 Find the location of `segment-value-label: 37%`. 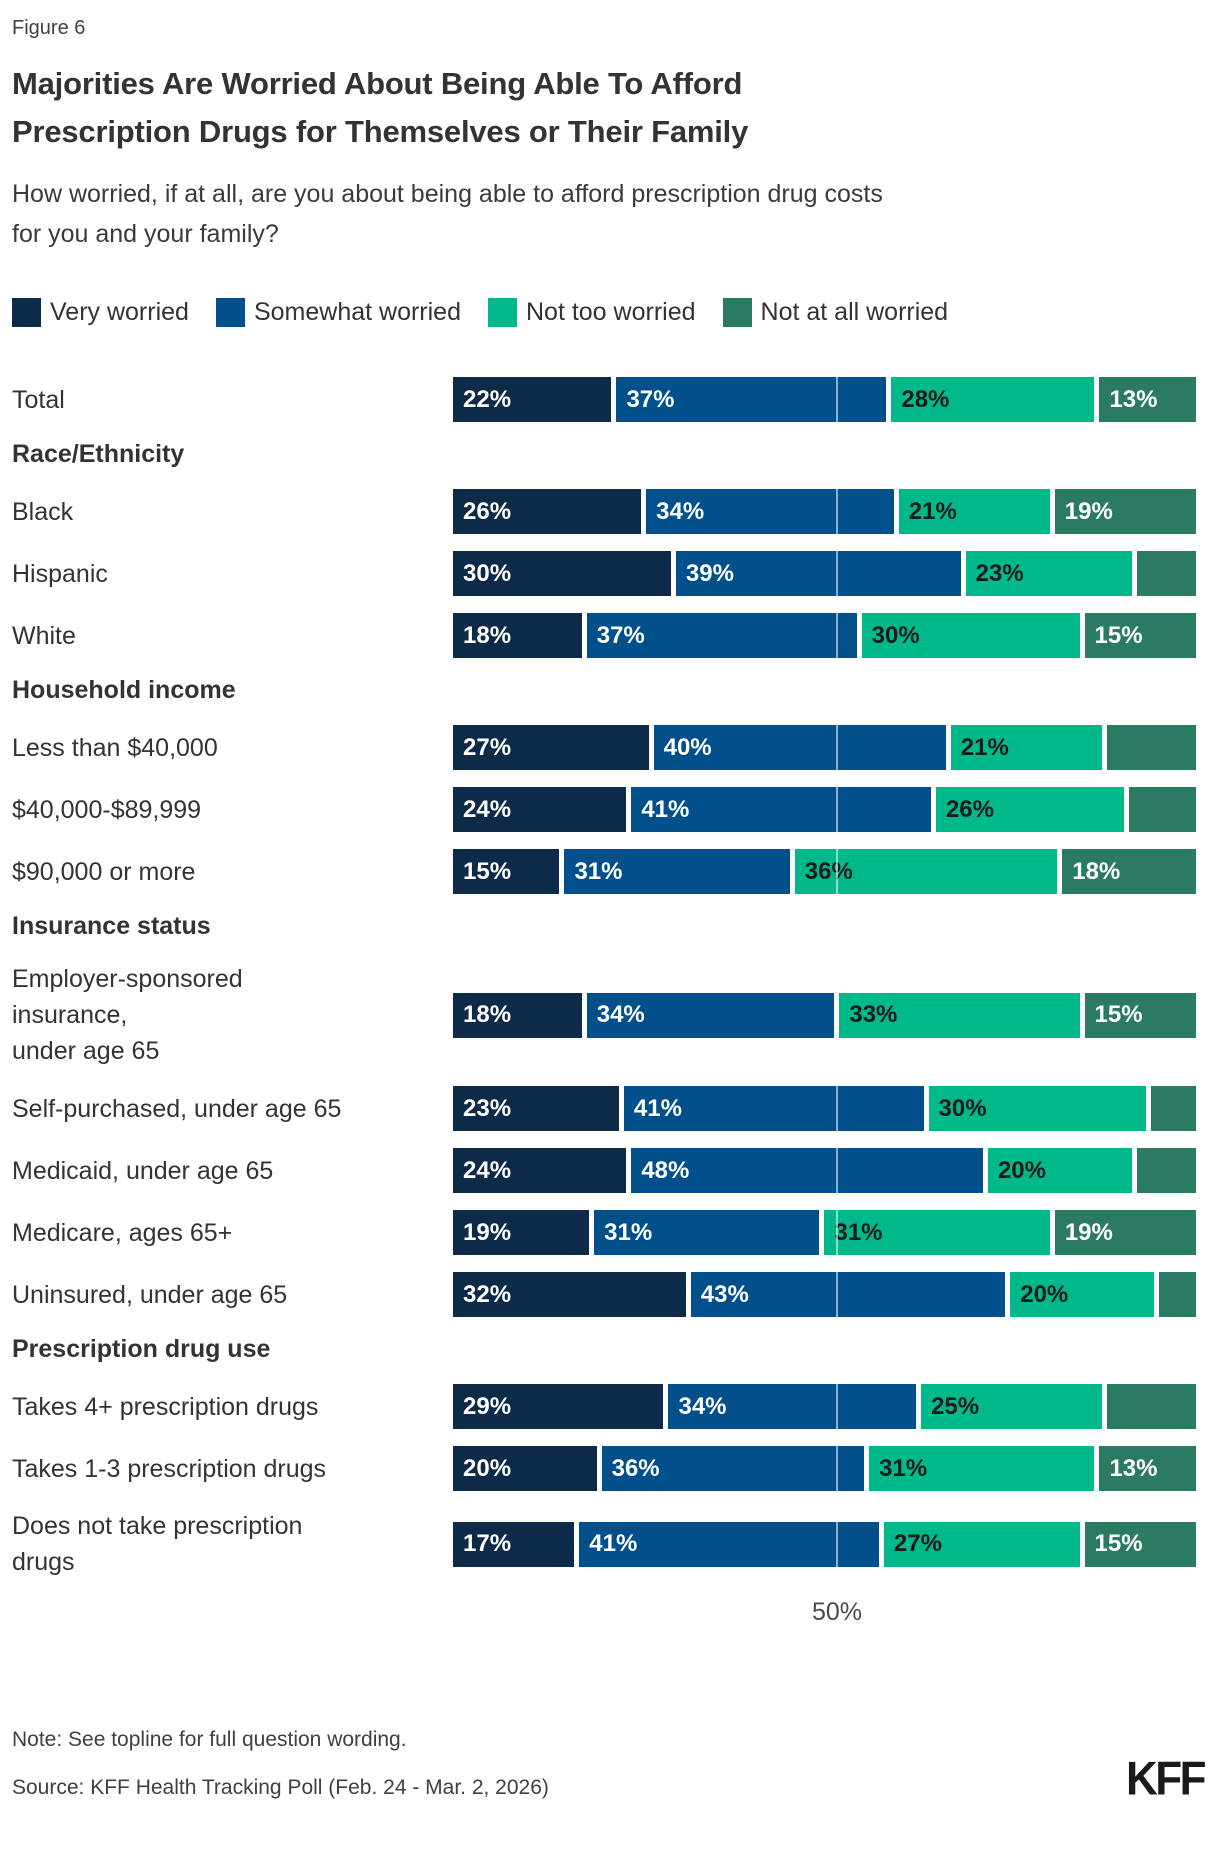

segment-value-label: 37% is located at coordinates (620, 635).